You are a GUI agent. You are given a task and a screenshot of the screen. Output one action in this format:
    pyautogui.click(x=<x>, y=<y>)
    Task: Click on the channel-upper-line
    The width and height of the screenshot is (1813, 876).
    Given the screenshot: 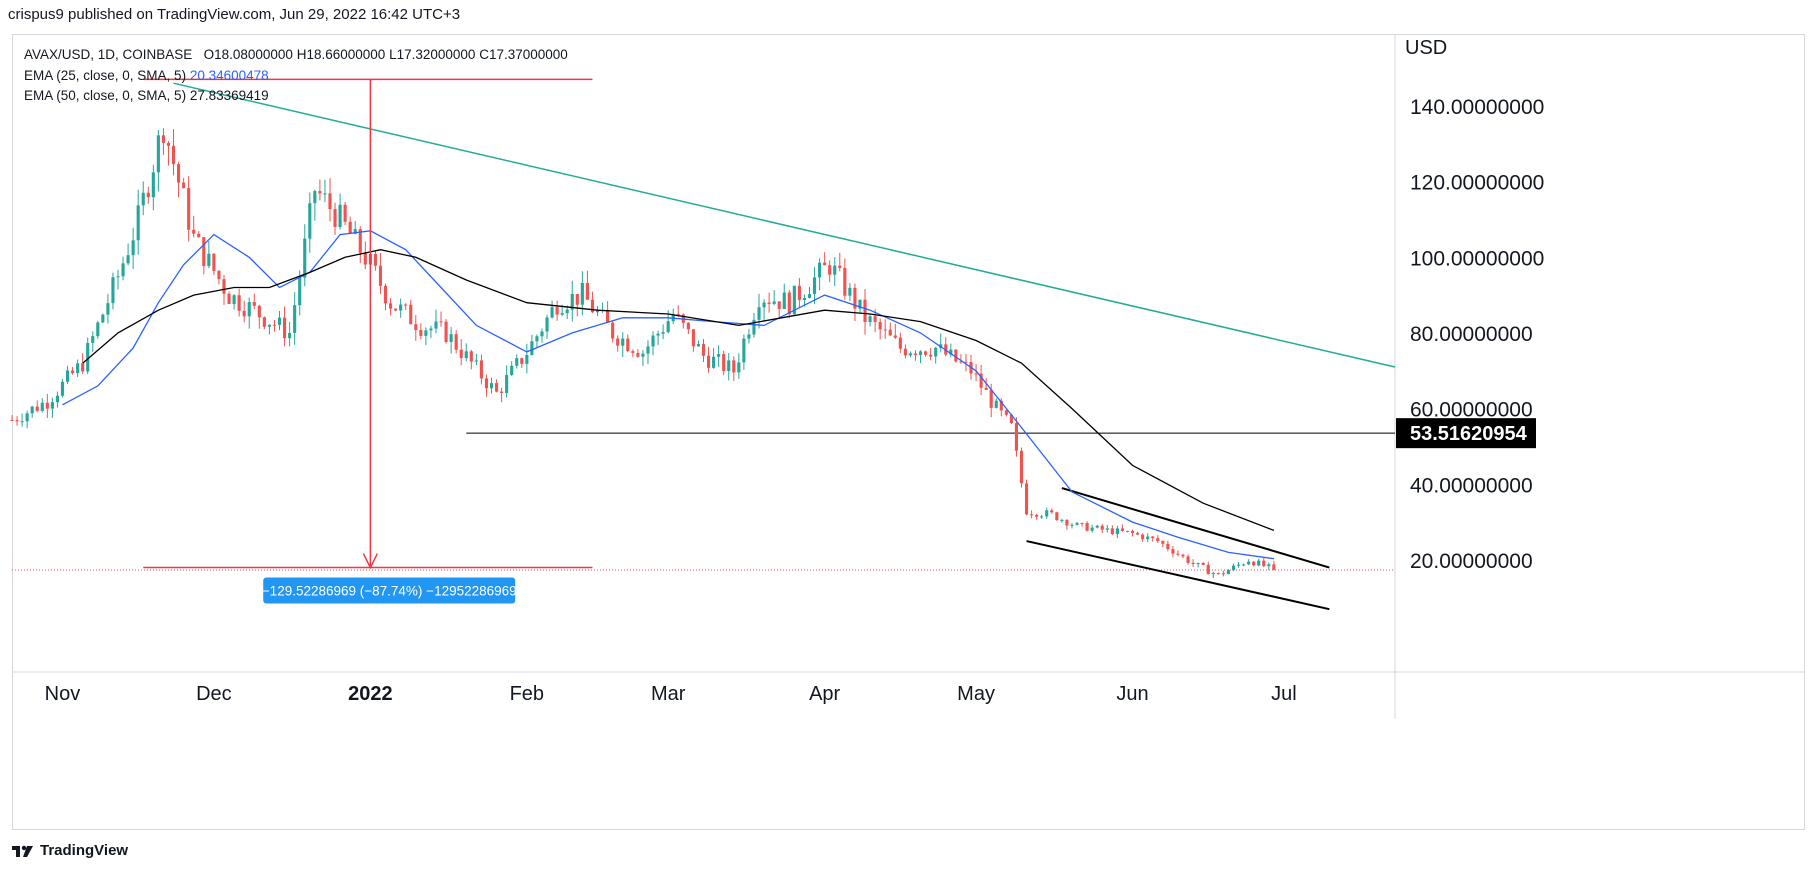 What is the action you would take?
    pyautogui.click(x=1195, y=528)
    